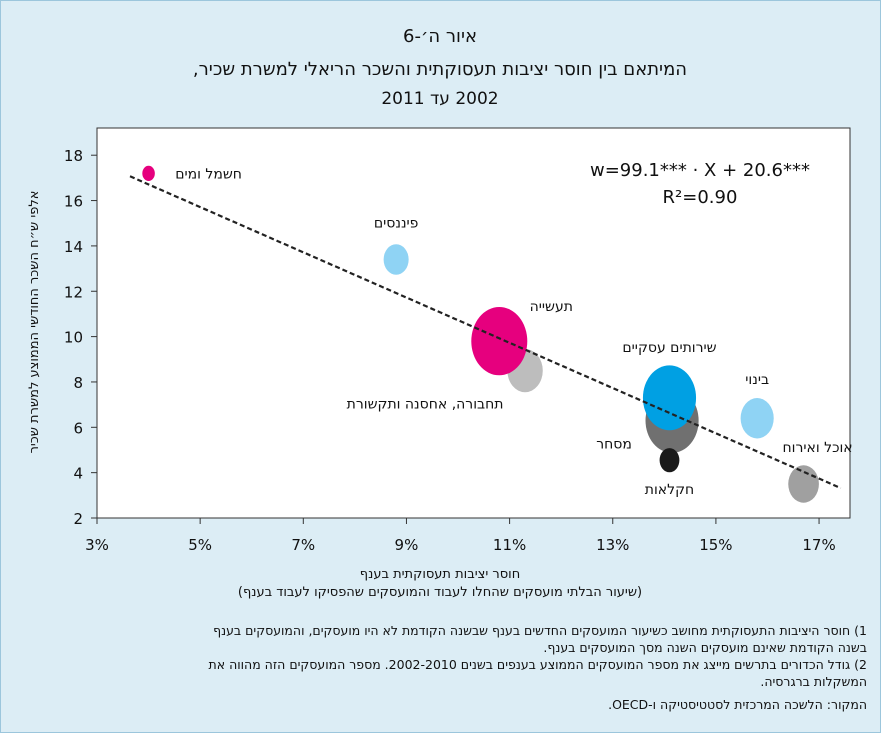  Describe the element at coordinates (396, 224) in the screenshot. I see `bubble-label: פיננסים` at that location.